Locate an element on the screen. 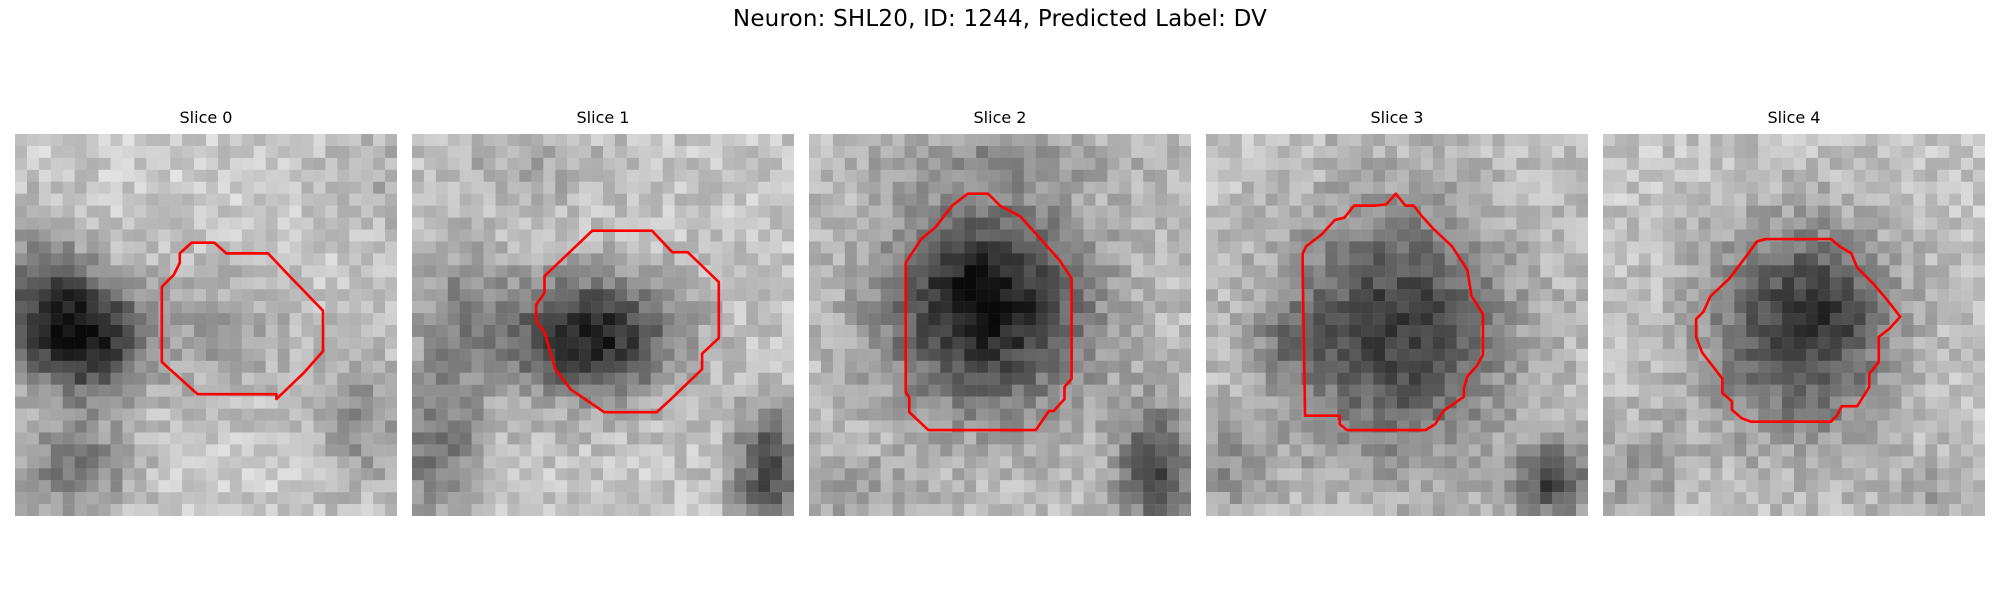 The width and height of the screenshot is (2000, 600). slice-title-3: Slice 3 is located at coordinates (1397, 117).